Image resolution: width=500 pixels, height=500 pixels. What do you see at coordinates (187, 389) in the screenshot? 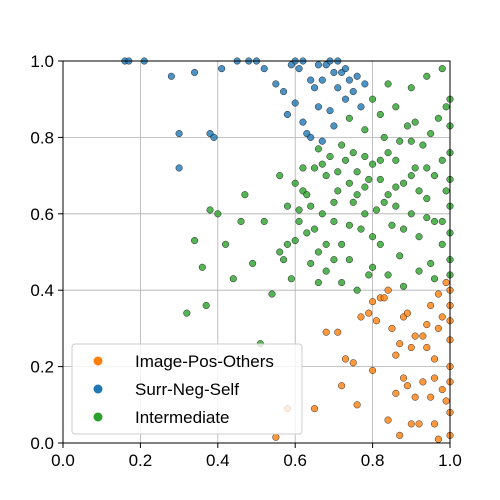
I see `legend-box` at bounding box center [187, 389].